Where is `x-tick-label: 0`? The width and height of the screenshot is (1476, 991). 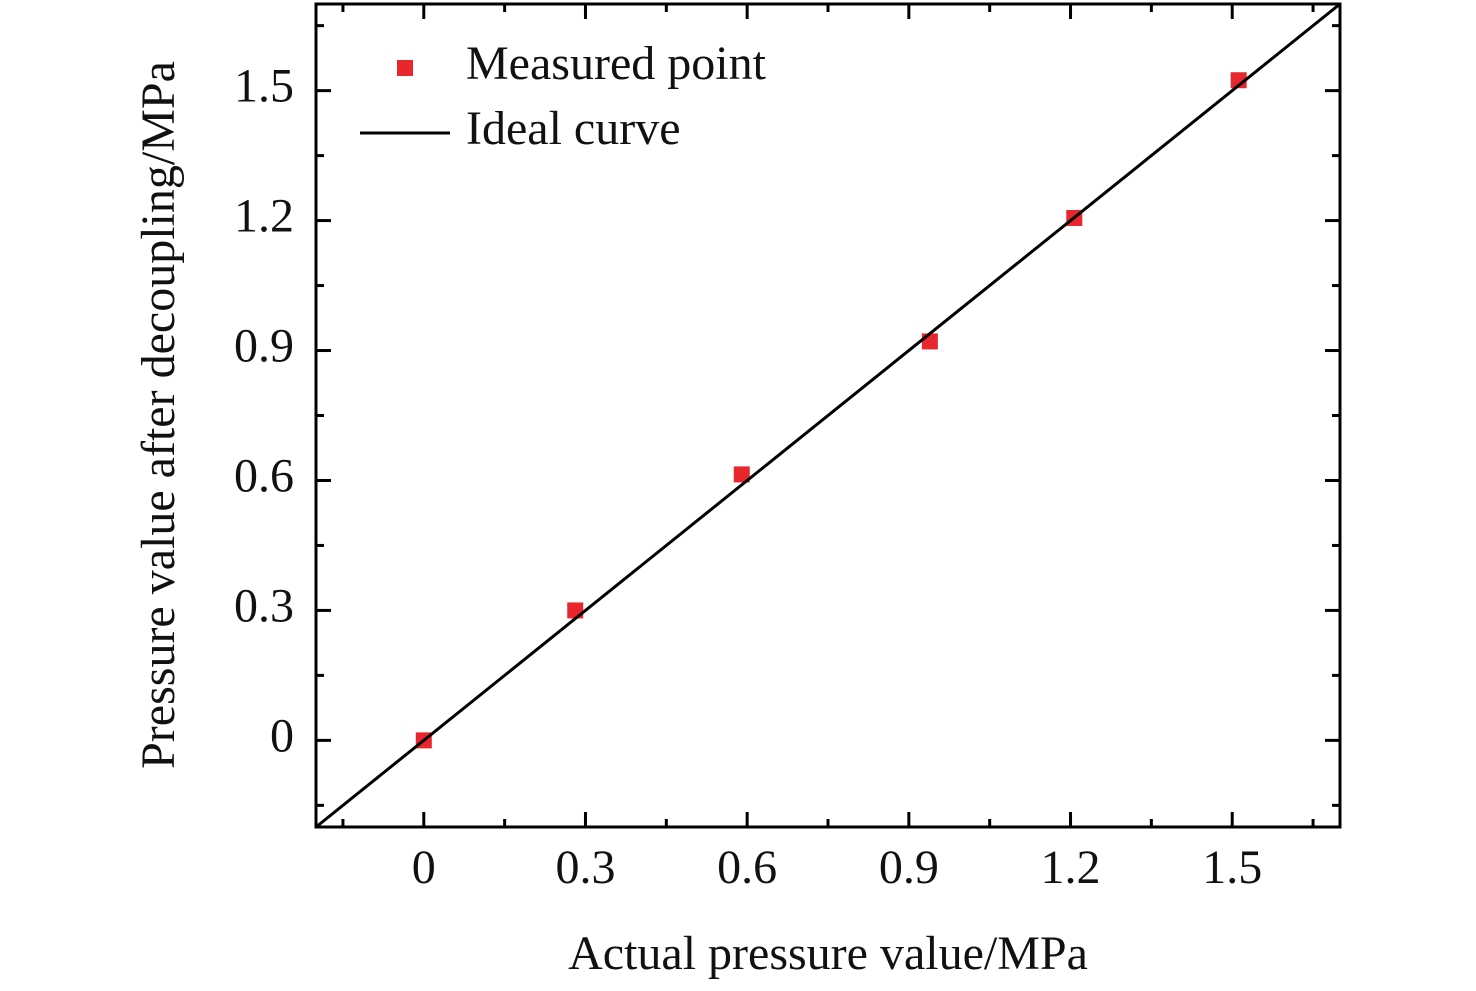
x-tick-label: 0 is located at coordinates (424, 867).